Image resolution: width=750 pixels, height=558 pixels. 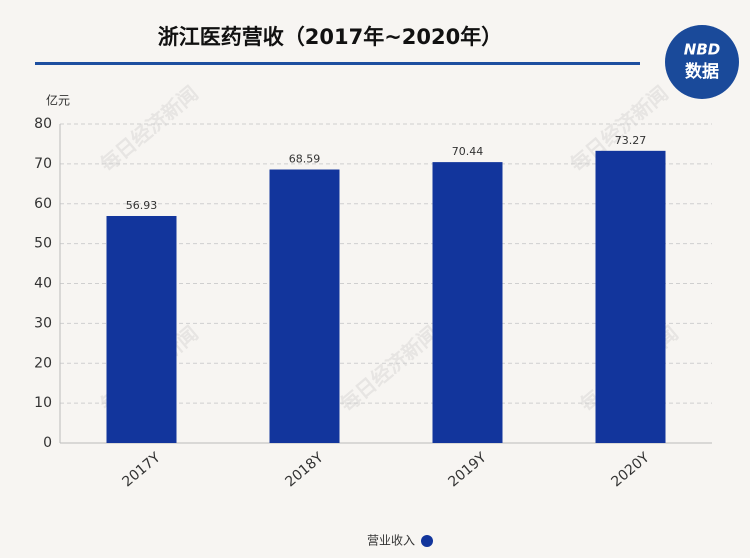 What do you see at coordinates (43, 363) in the screenshot?
I see `y-tick-label: 20` at bounding box center [43, 363].